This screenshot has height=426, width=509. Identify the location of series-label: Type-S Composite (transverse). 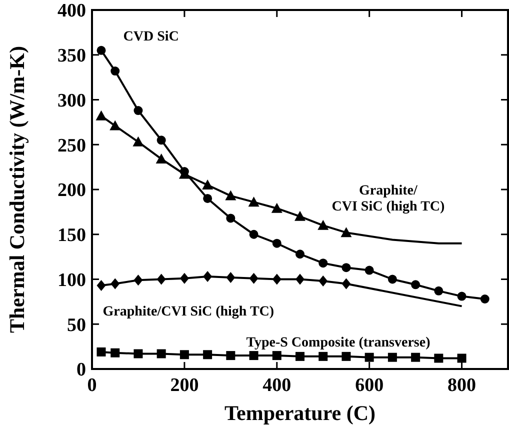
(338, 342).